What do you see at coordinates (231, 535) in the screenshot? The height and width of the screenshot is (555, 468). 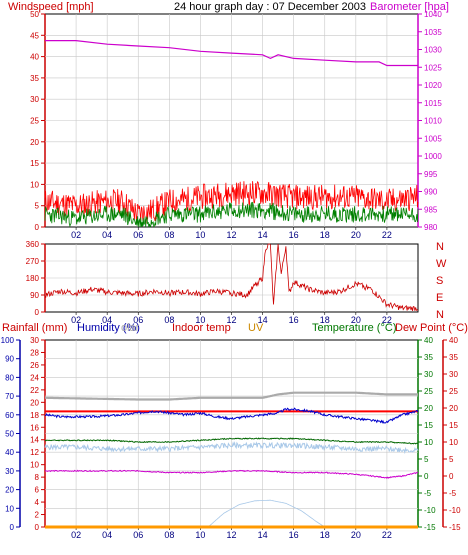 I see `climate-xtick-12: 12` at bounding box center [231, 535].